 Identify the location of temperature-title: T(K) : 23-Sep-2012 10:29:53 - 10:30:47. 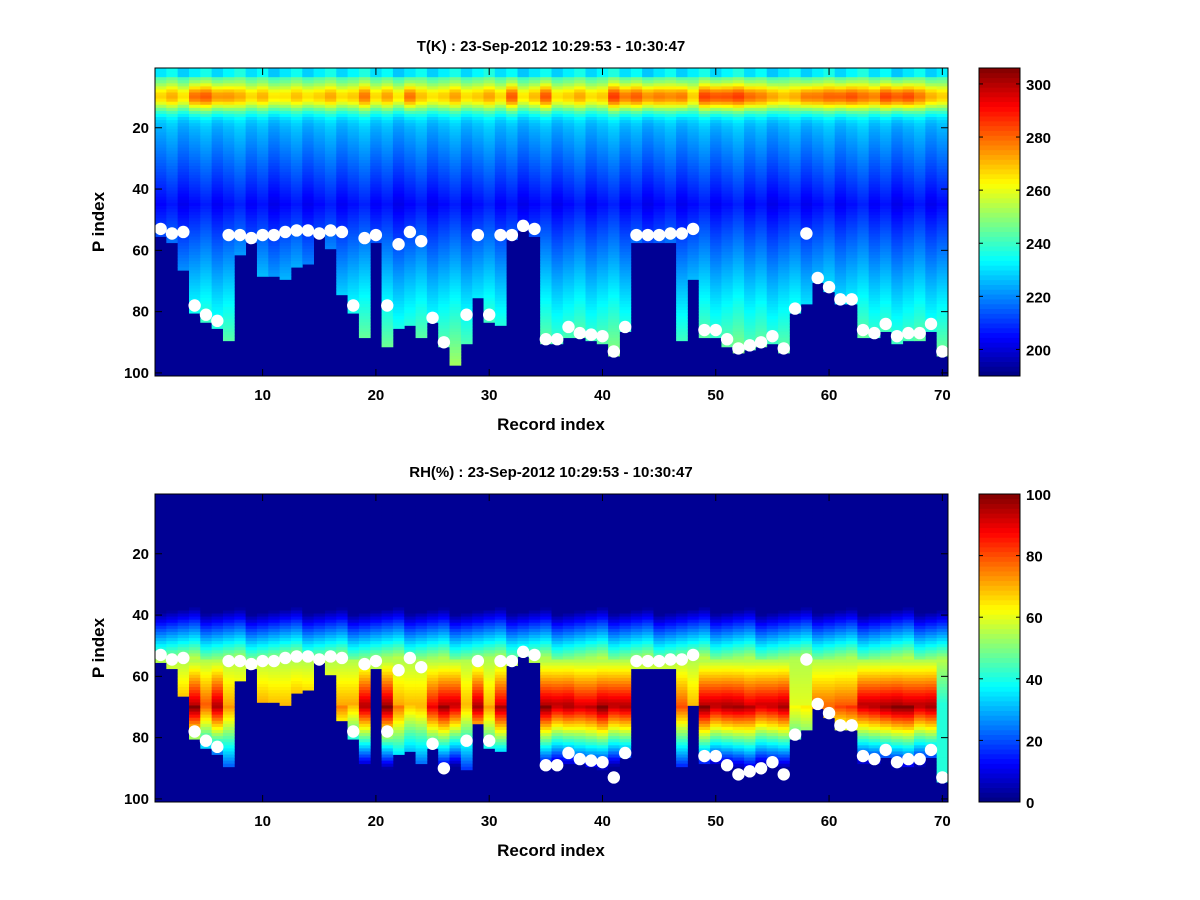
(551, 46).